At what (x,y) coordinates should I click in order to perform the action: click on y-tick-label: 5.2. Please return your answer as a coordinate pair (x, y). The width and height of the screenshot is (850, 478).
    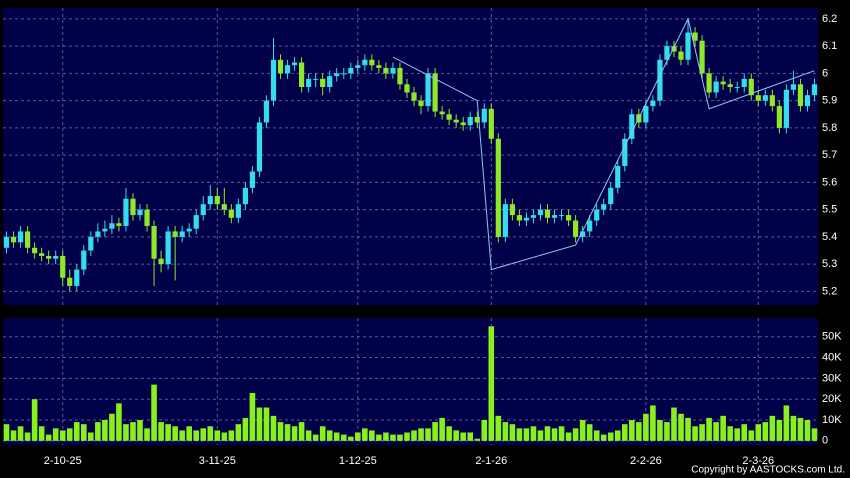
    Looking at the image, I should click on (829, 291).